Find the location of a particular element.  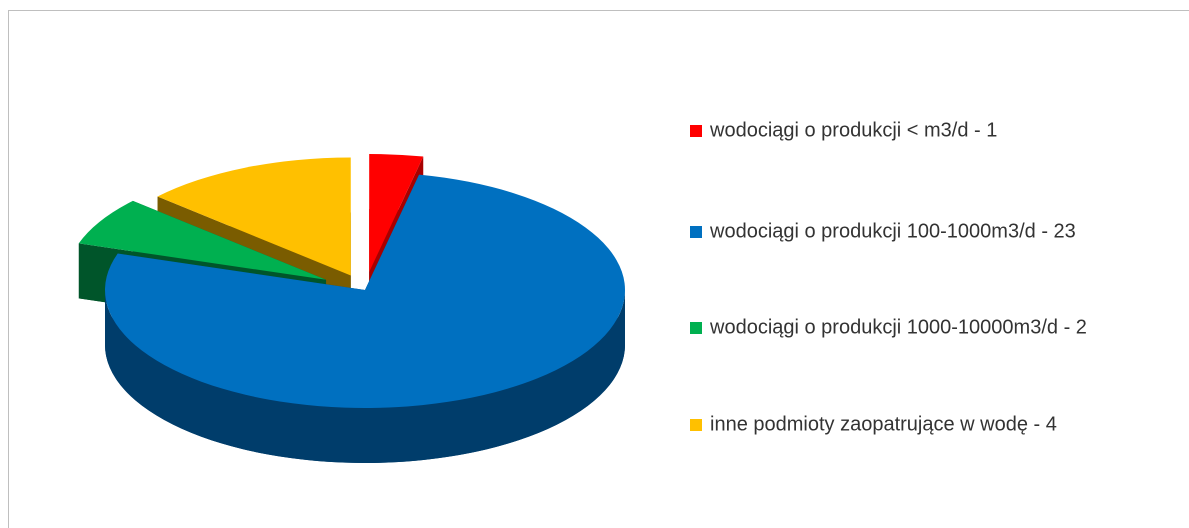

legend-label: wodociągi o produkcji < m3/d - 1 is located at coordinates (853, 130).